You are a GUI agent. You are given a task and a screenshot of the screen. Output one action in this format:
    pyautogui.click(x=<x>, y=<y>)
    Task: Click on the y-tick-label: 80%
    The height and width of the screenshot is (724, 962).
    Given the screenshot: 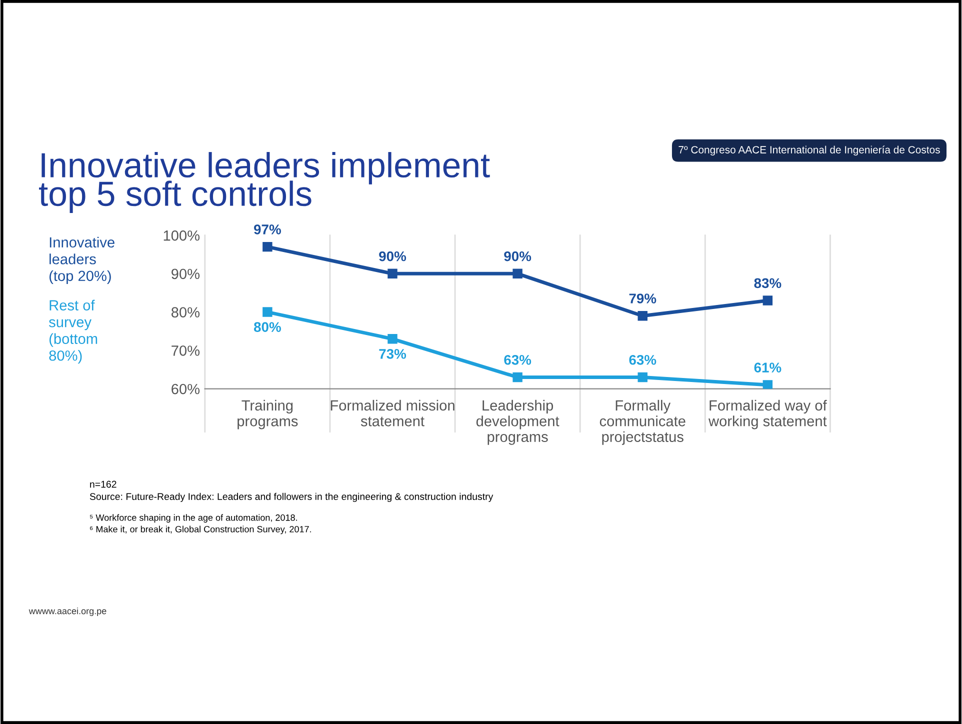 What is the action you would take?
    pyautogui.click(x=185, y=312)
    